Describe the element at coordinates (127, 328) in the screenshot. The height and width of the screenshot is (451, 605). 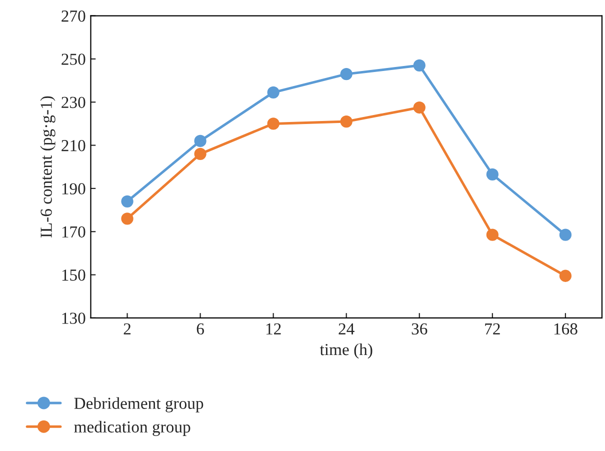
I see `x-tick-label: 2` at that location.